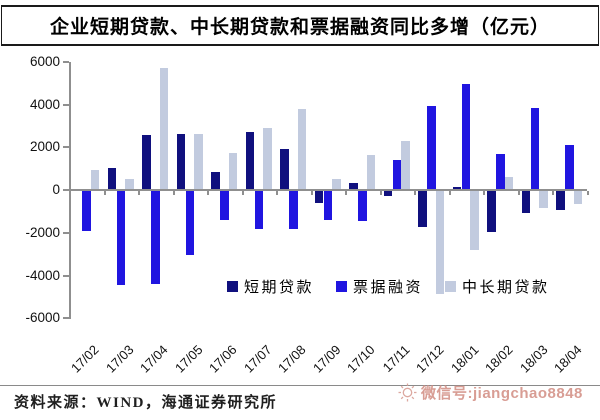  I want to click on legend-item-bill-financing: 票据融资, so click(379, 286).